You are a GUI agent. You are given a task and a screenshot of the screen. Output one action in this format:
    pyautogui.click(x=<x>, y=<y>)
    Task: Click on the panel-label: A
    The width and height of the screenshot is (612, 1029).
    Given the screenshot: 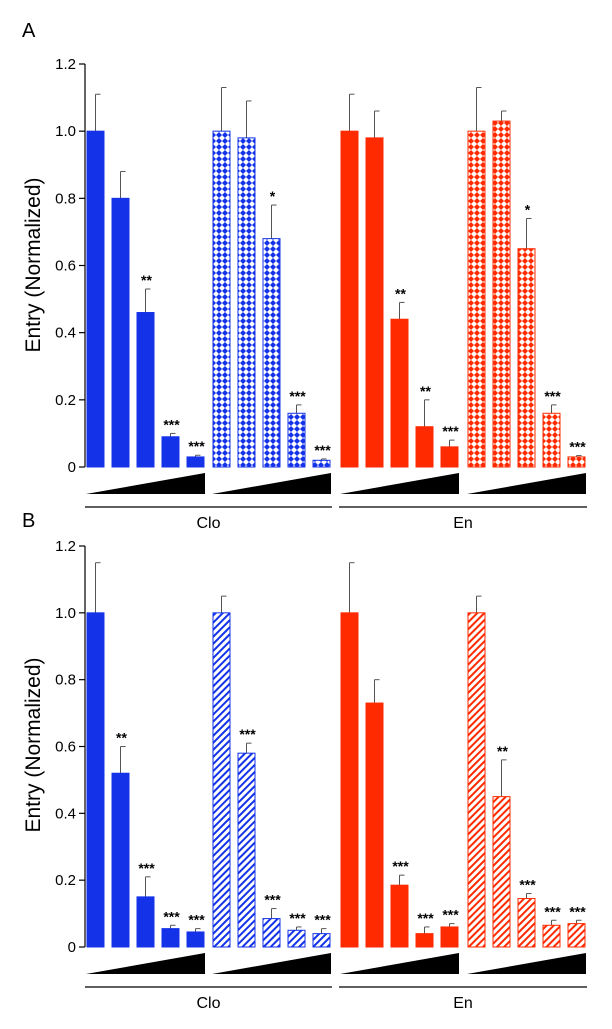 What is the action you would take?
    pyautogui.click(x=29, y=31)
    